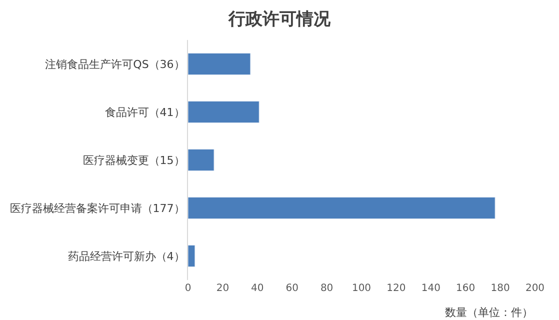 Image resolution: width=559 pixels, height=320 pixels. Describe the element at coordinates (144, 112) in the screenshot. I see `y-tick-label: 食品许可（41）` at that location.